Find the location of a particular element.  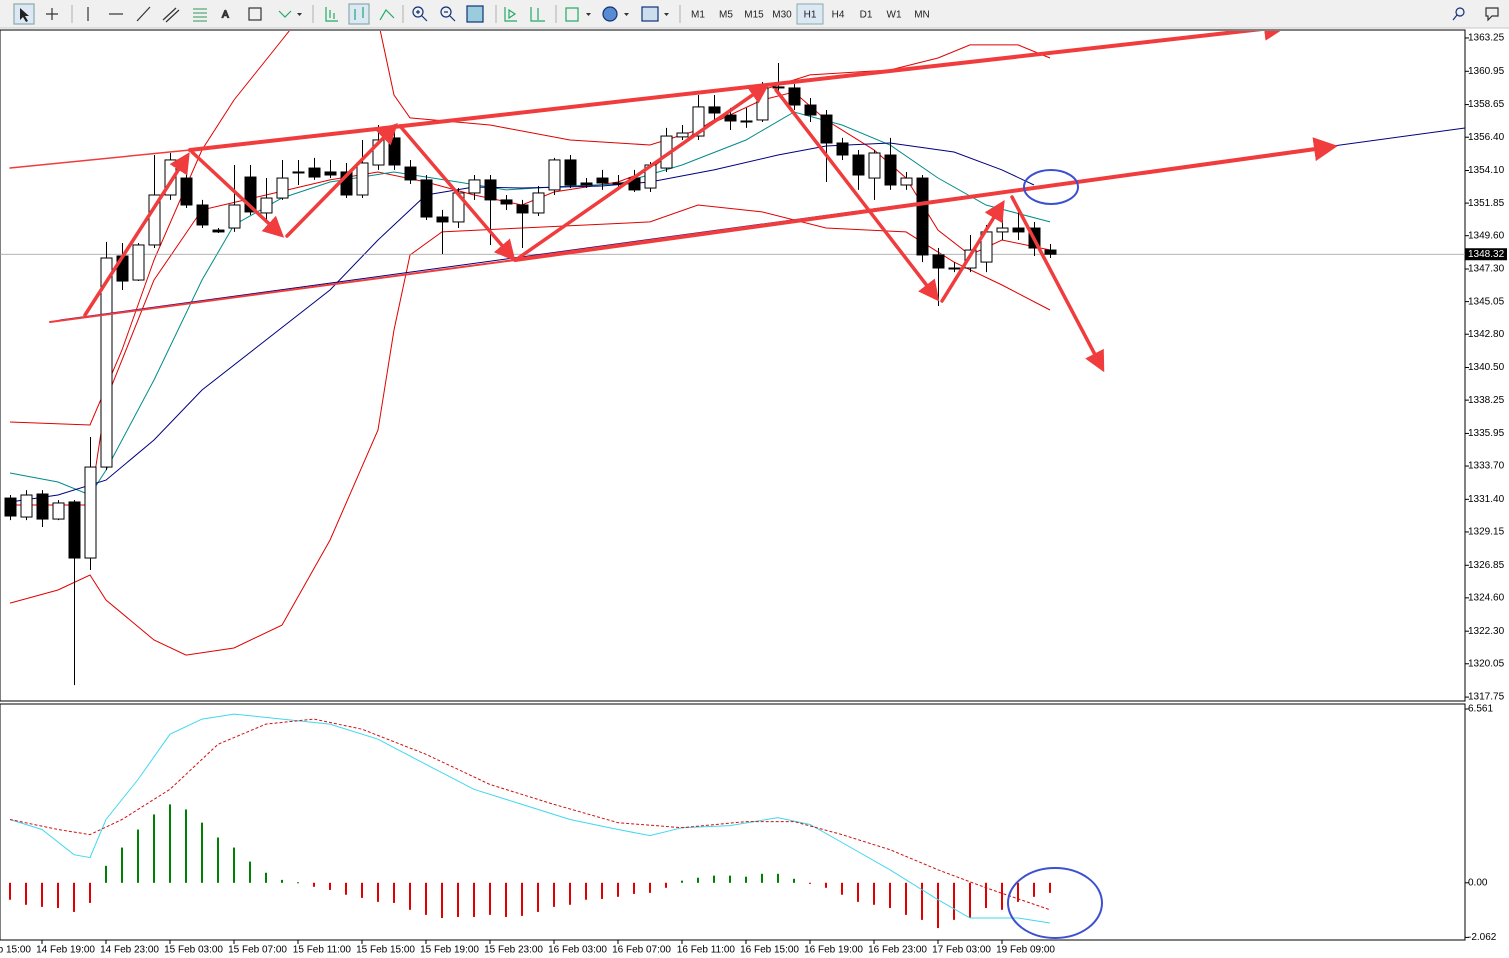

timeframe-button: D1 is located at coordinates (866, 15).